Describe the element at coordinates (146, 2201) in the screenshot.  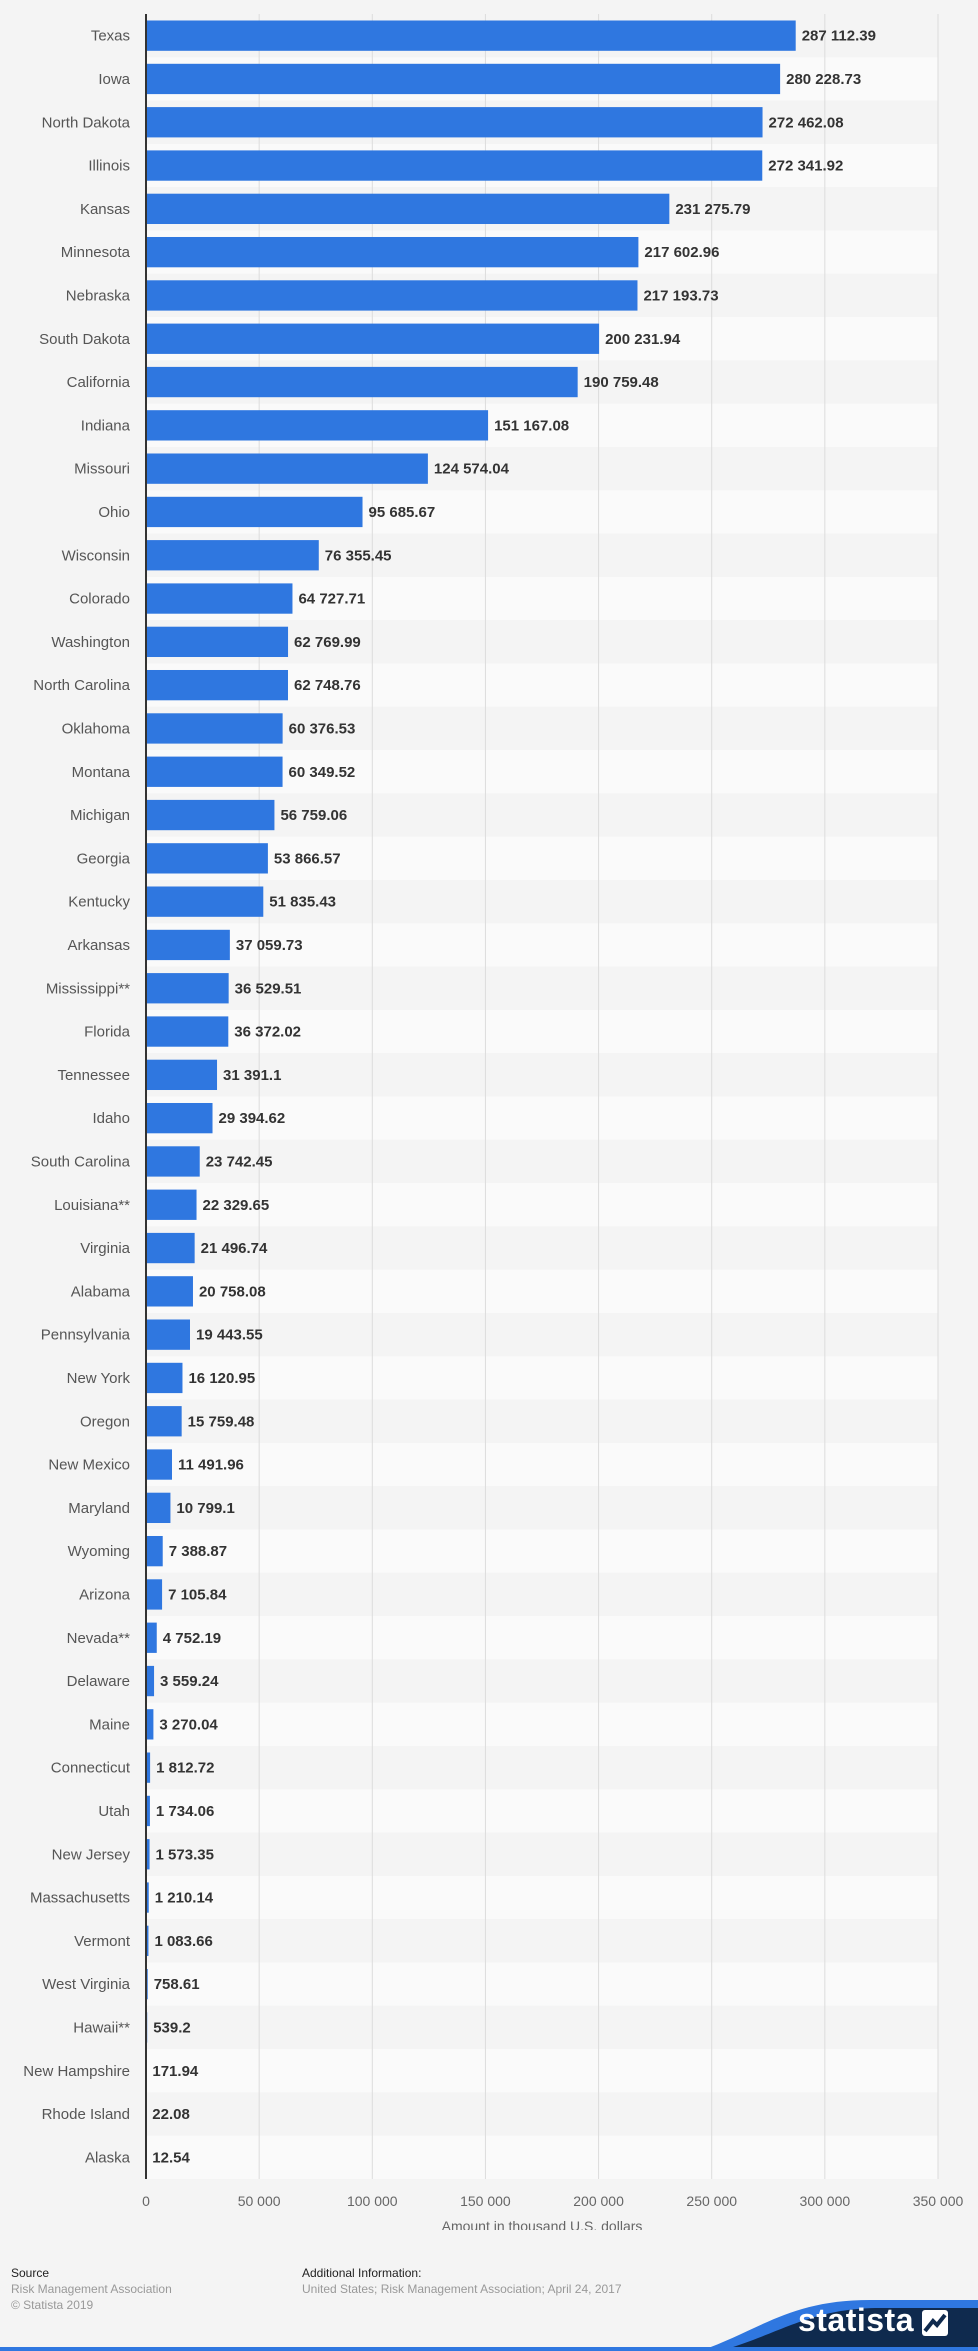
I see `x-tick-label: 0` at that location.